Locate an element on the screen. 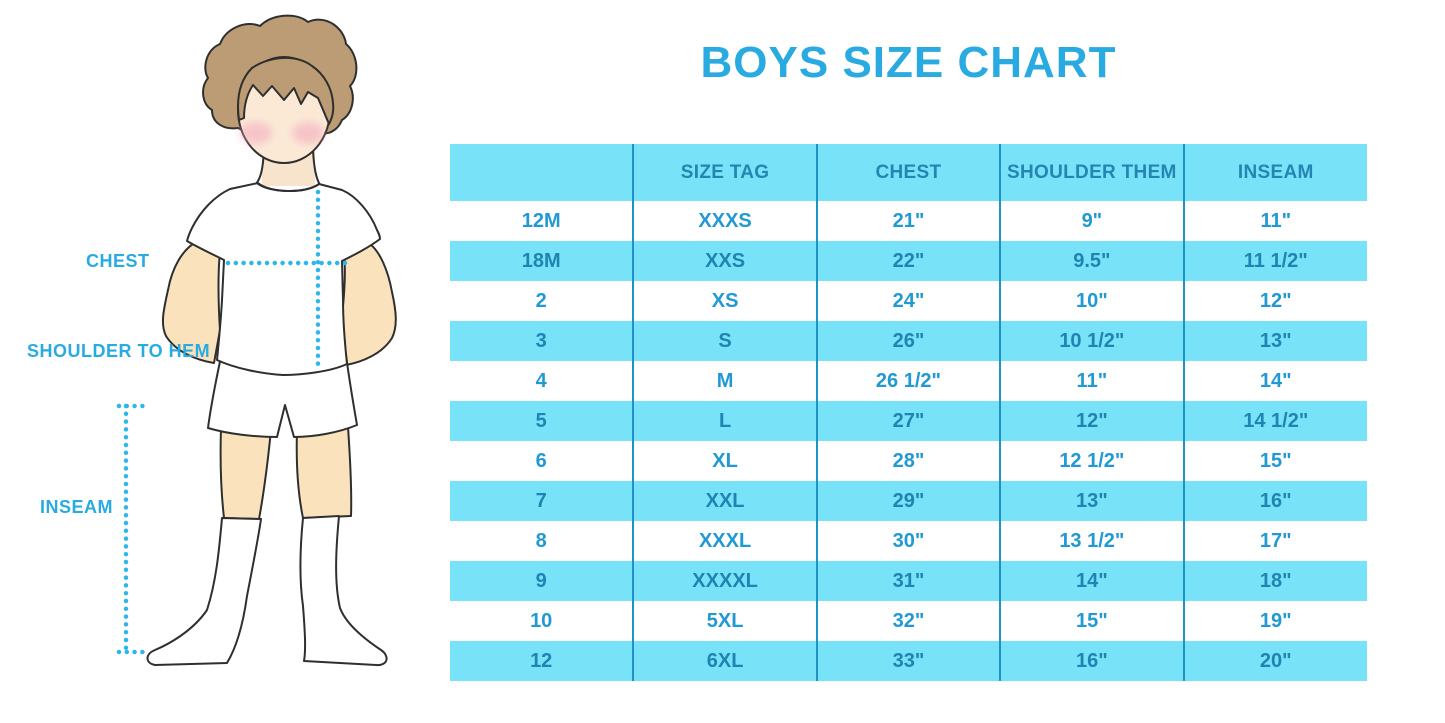  table-cell: 22" is located at coordinates (908, 261).